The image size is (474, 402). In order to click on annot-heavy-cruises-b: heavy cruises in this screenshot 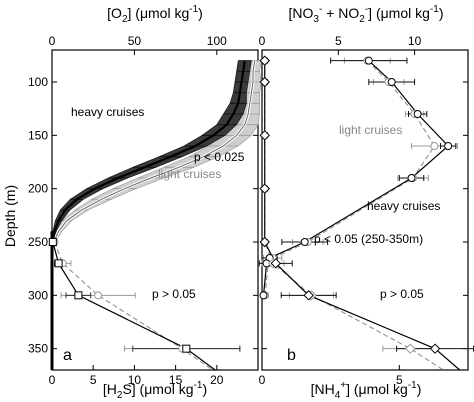, I will do `click(403, 206)`.